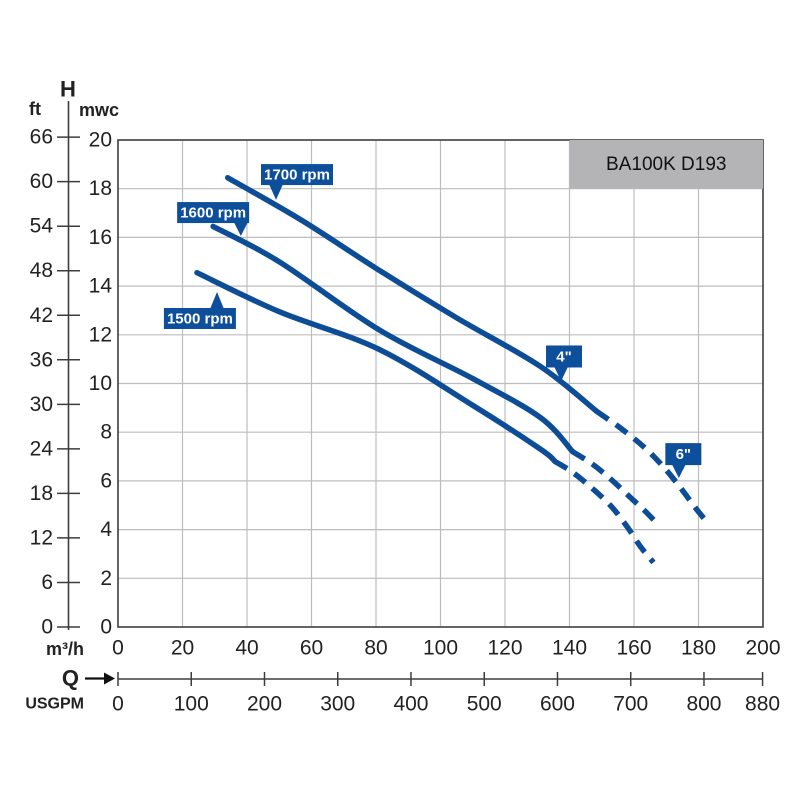  Describe the element at coordinates (101, 286) in the screenshot. I see `y-tick-mwc-14: 14` at that location.